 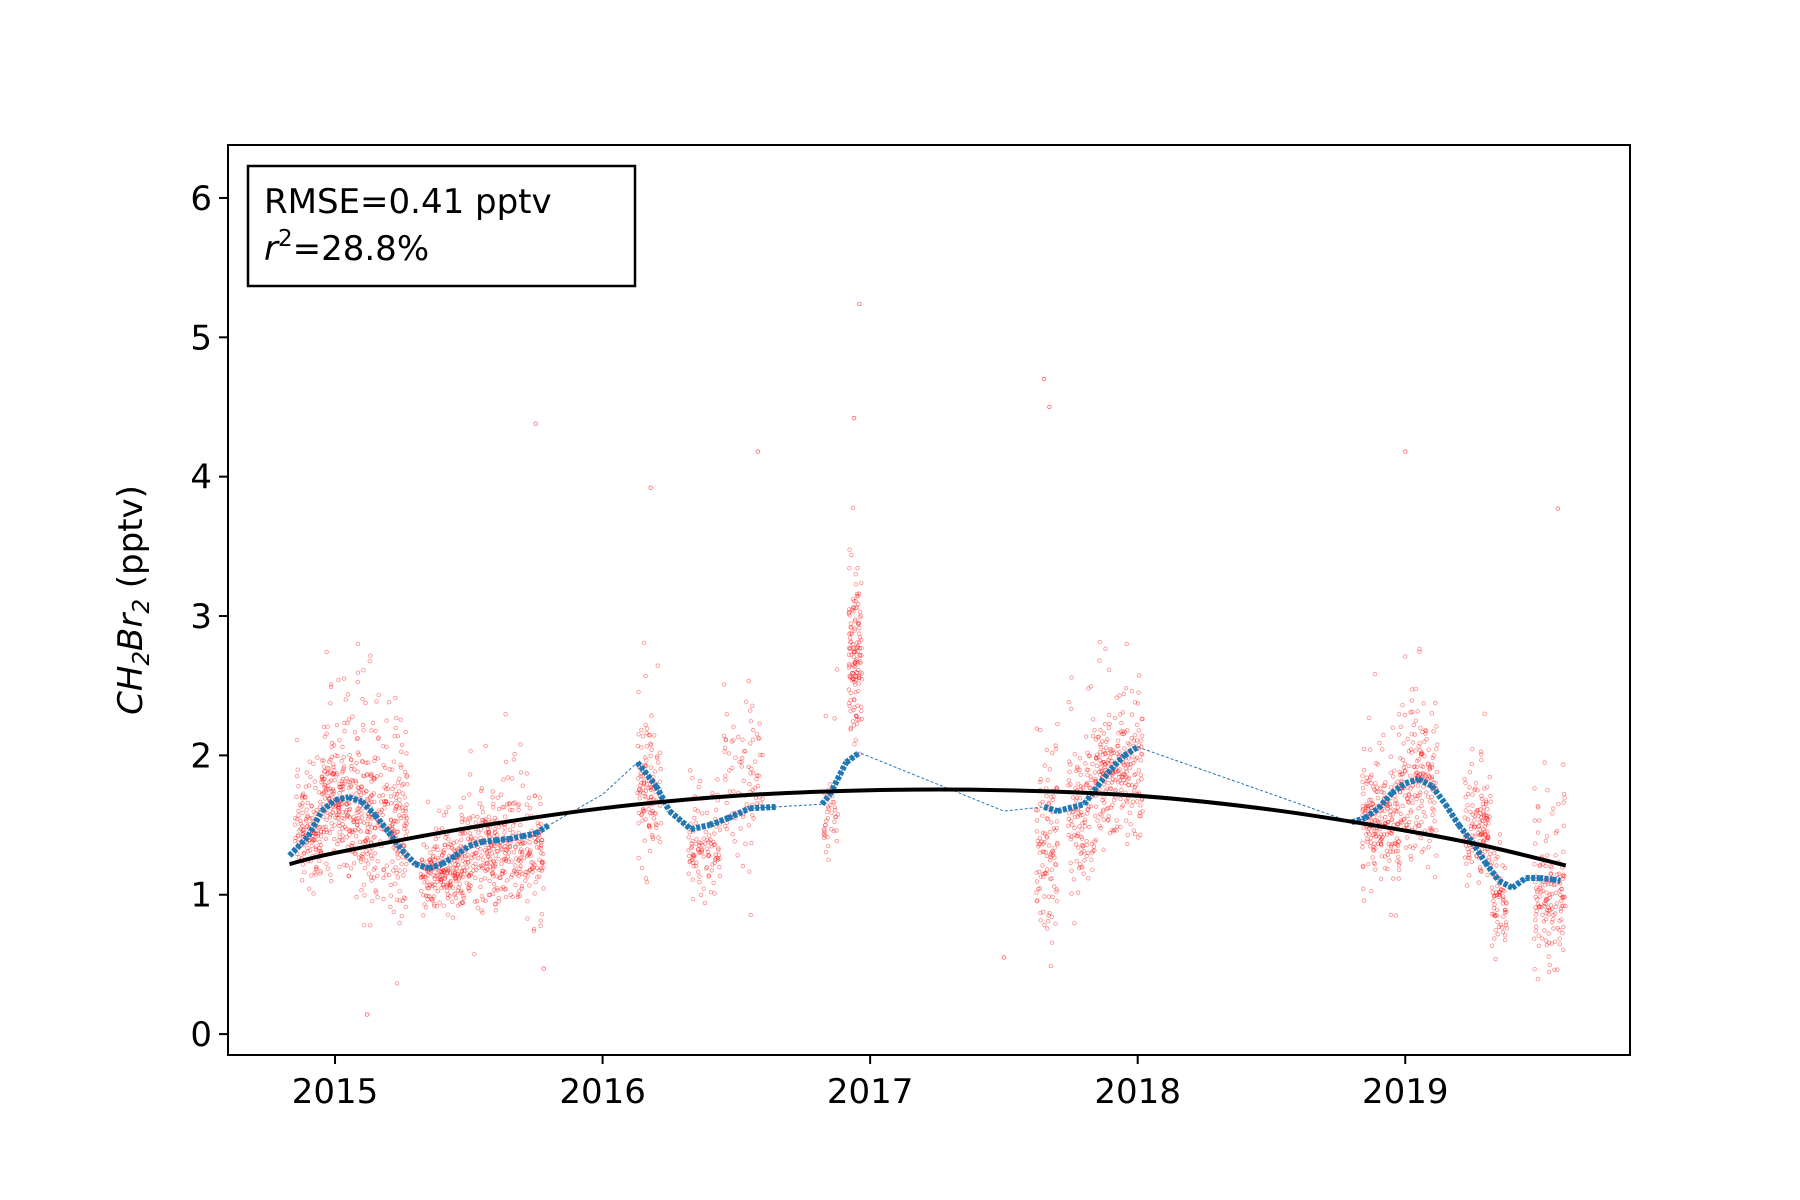 I want to click on y-tick-label: 6, so click(x=201, y=199).